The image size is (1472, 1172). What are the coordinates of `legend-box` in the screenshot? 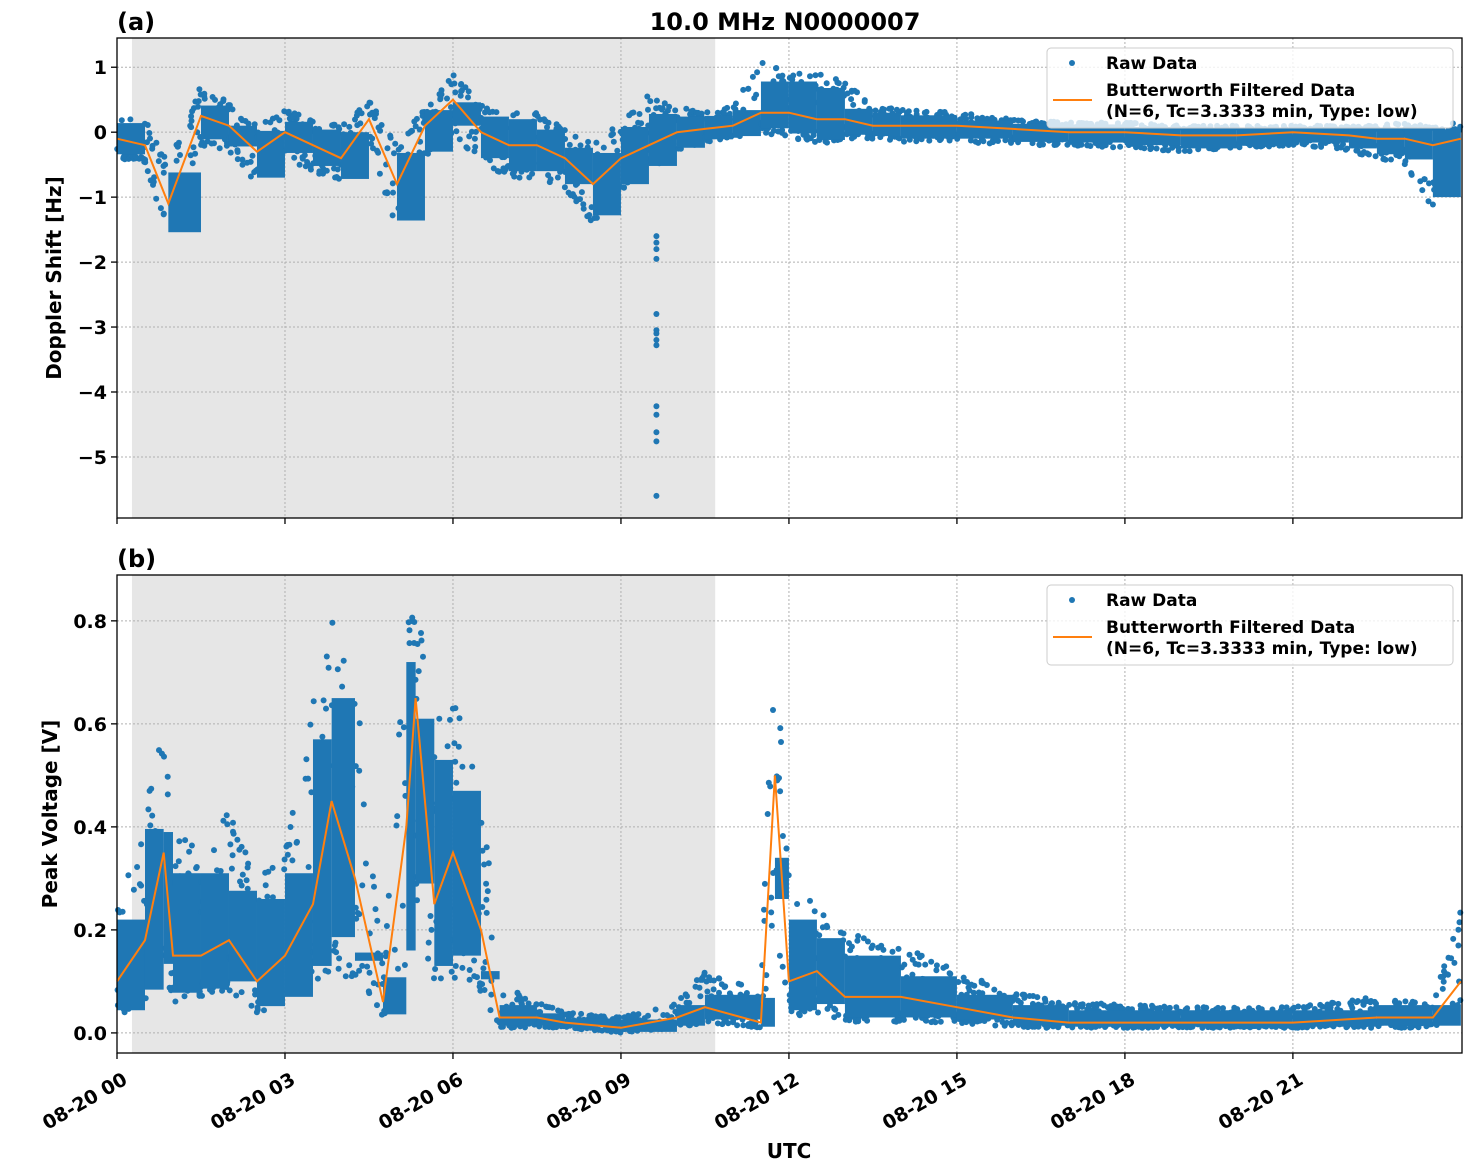 It's located at (1250, 88).